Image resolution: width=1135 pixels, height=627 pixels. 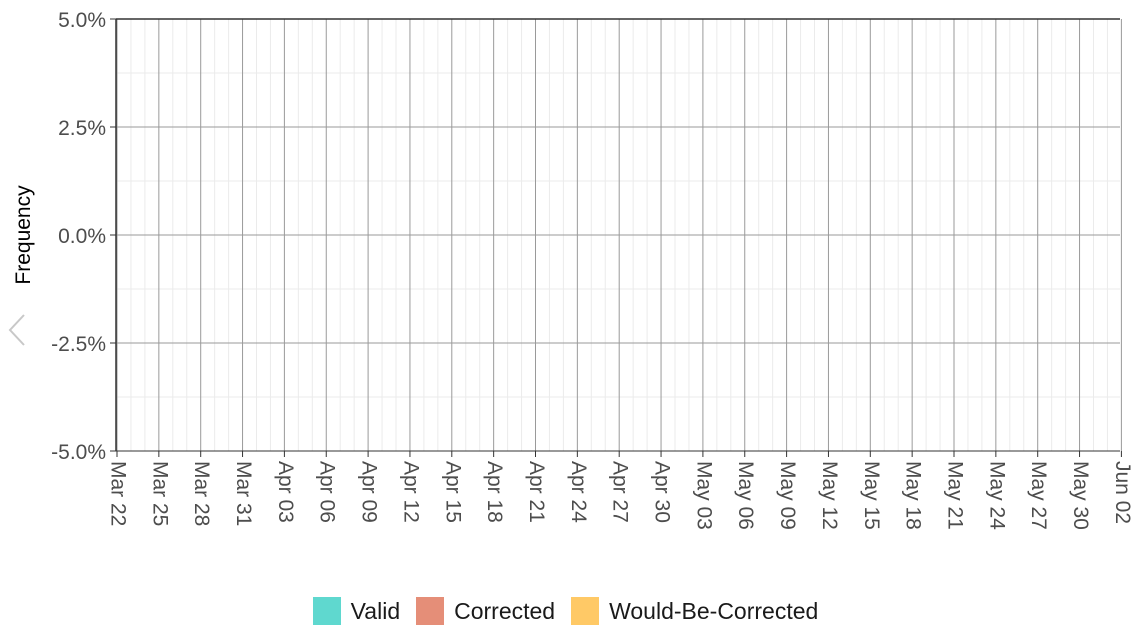 I want to click on y-tick-label: 5.0%, so click(x=82, y=20).